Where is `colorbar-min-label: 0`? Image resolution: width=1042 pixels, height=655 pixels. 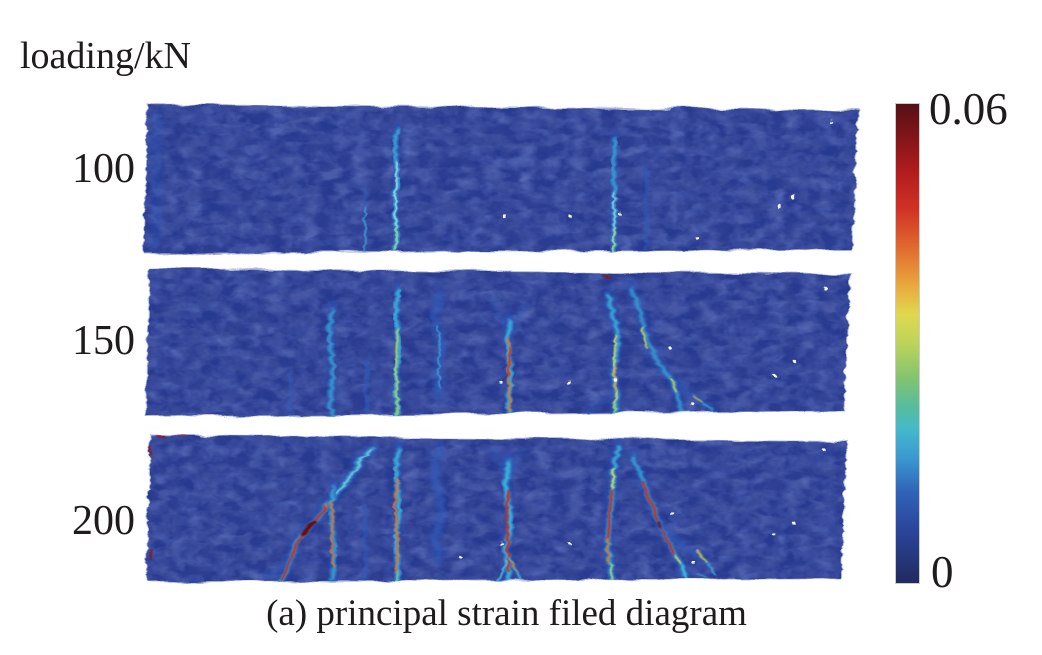
colorbar-min-label: 0 is located at coordinates (942, 572).